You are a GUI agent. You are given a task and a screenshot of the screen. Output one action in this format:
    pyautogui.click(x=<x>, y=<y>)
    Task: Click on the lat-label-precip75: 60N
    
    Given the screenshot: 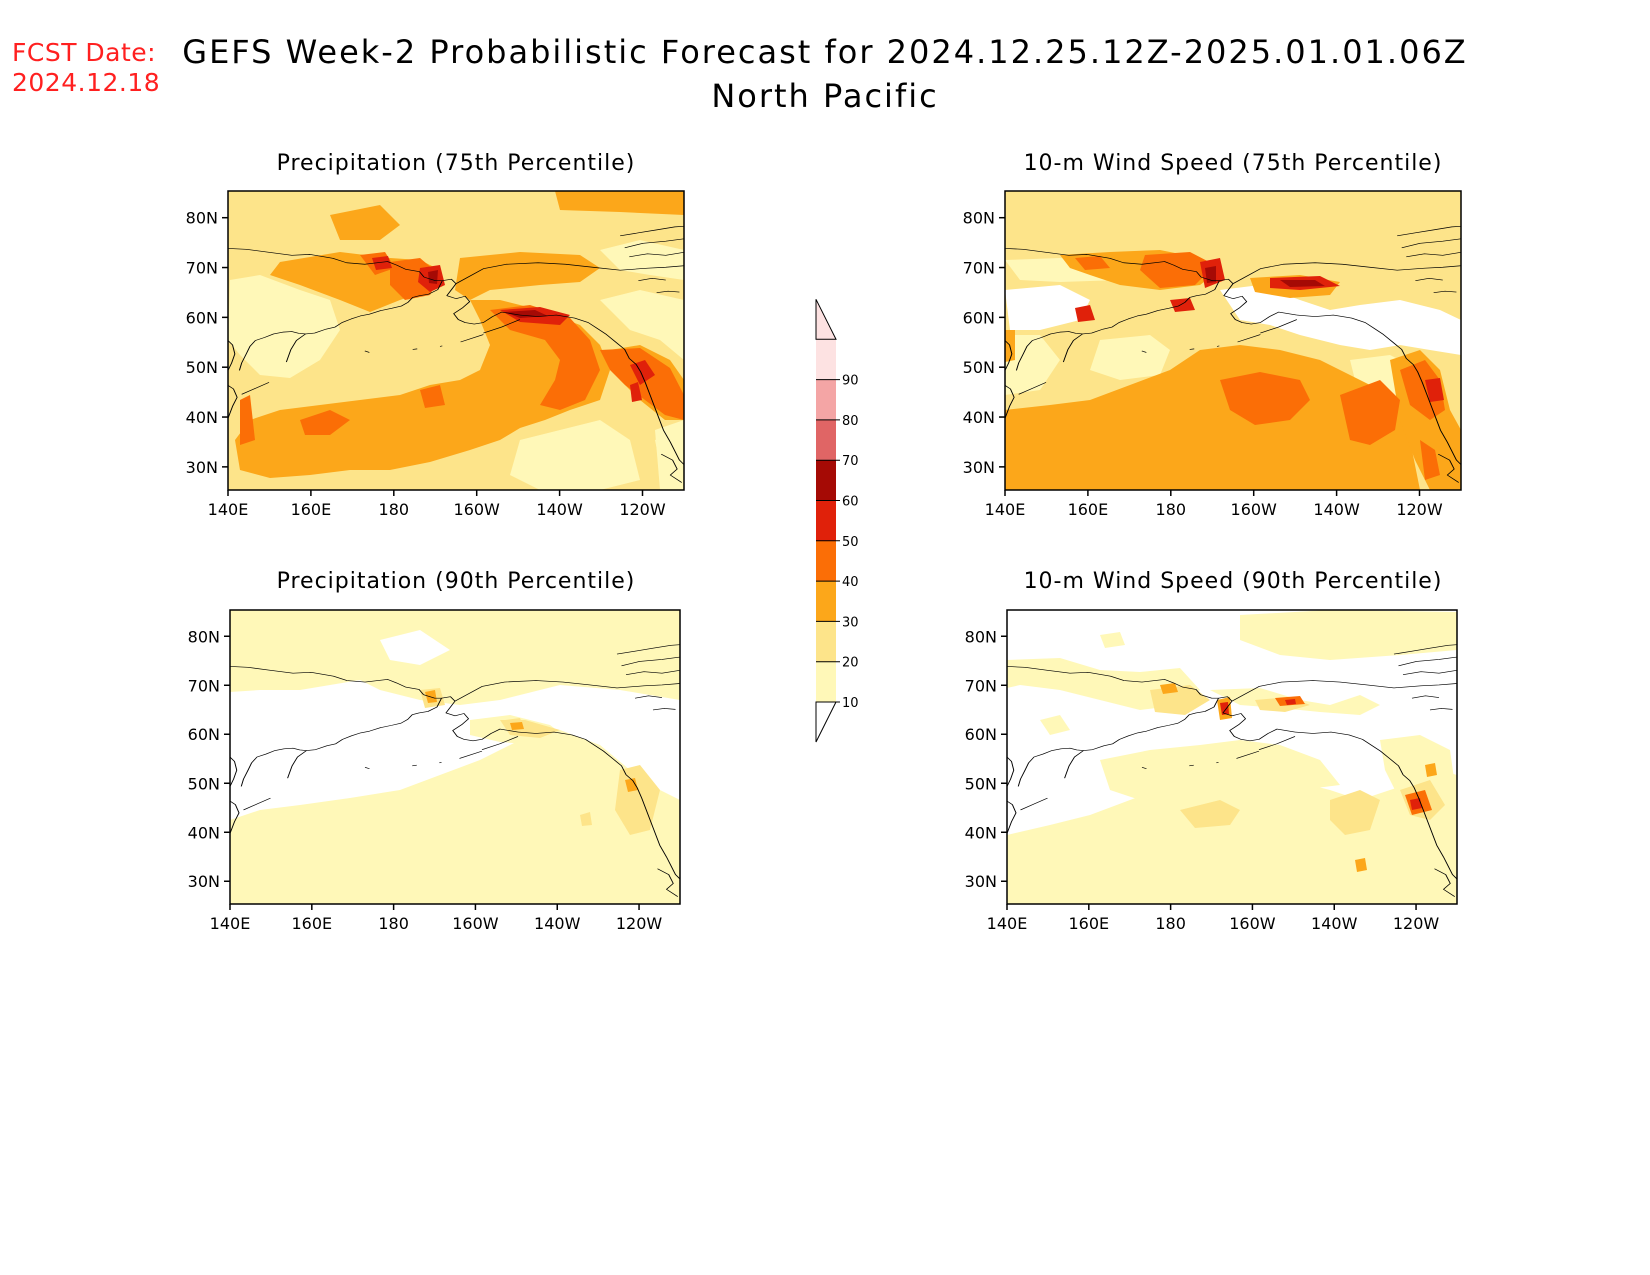 What is the action you would take?
    pyautogui.click(x=202, y=317)
    